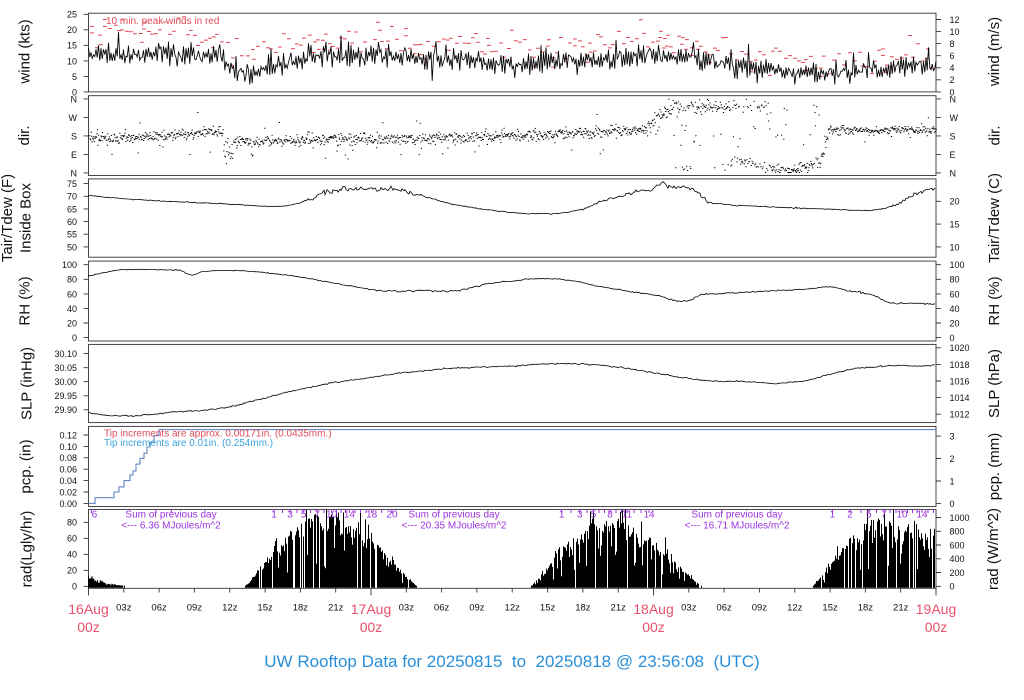  Describe the element at coordinates (736, 526) in the screenshot. I see `svg-text: <--- 16.71 MJoules/m^2` at that location.